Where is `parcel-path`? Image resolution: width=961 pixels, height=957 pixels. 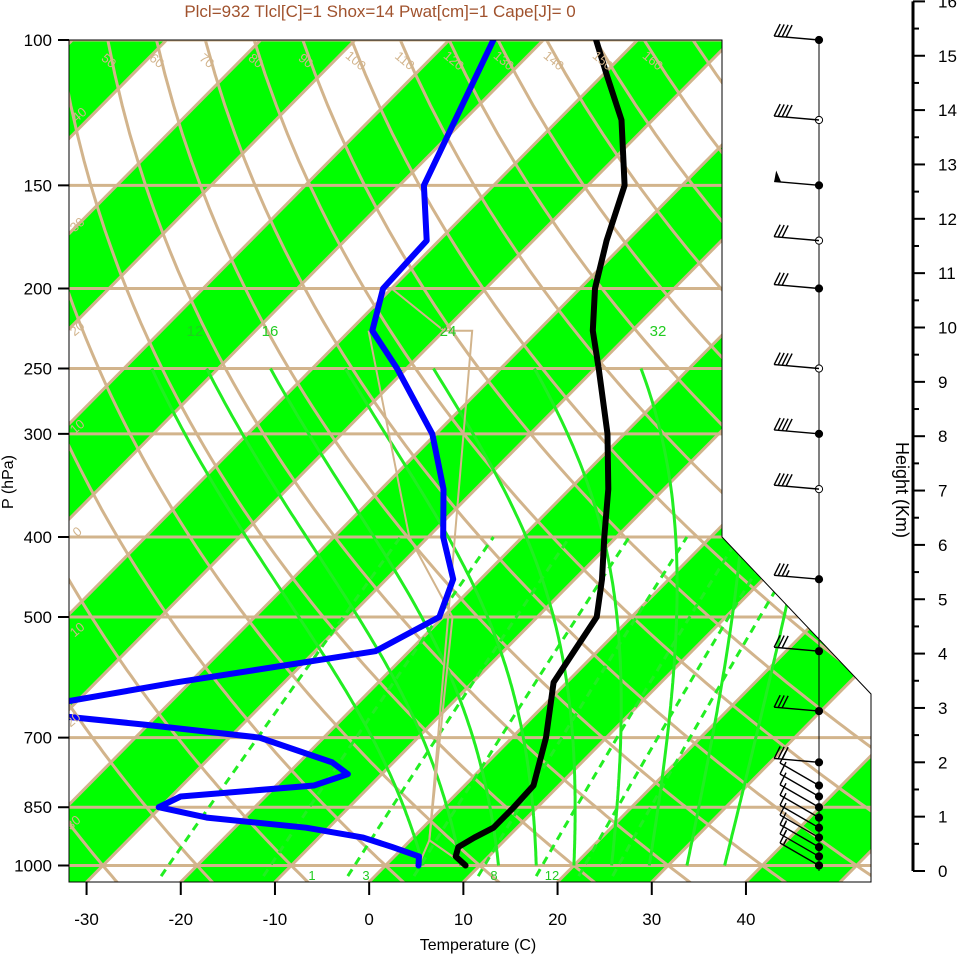
parcel-path is located at coordinates (432, 577).